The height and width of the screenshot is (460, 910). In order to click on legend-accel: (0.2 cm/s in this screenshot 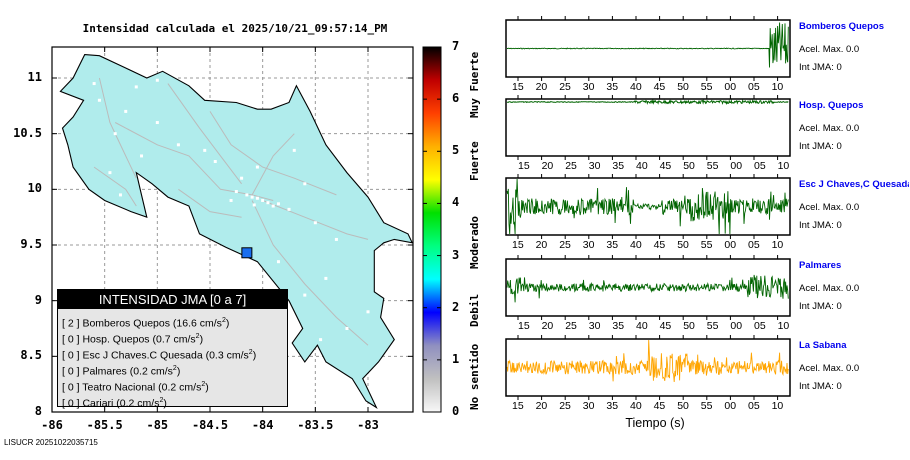, I will do `click(151, 371)`.